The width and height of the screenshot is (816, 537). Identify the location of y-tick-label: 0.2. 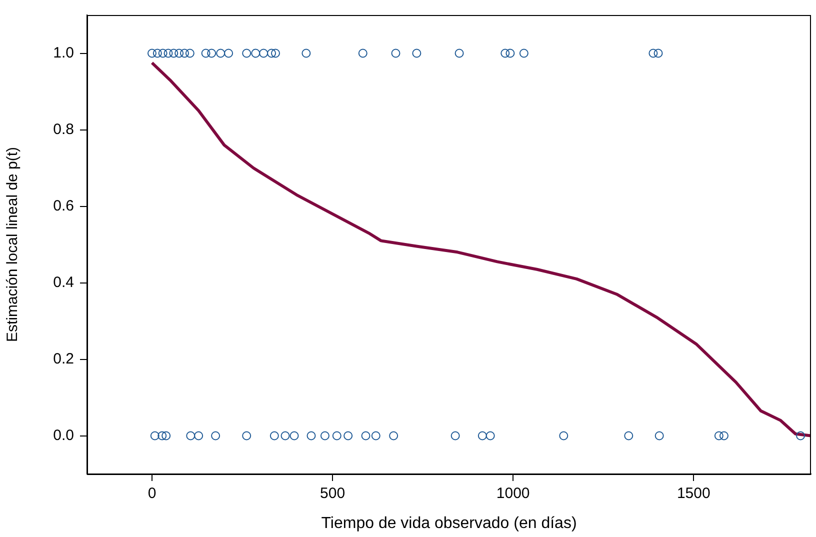
(63, 359).